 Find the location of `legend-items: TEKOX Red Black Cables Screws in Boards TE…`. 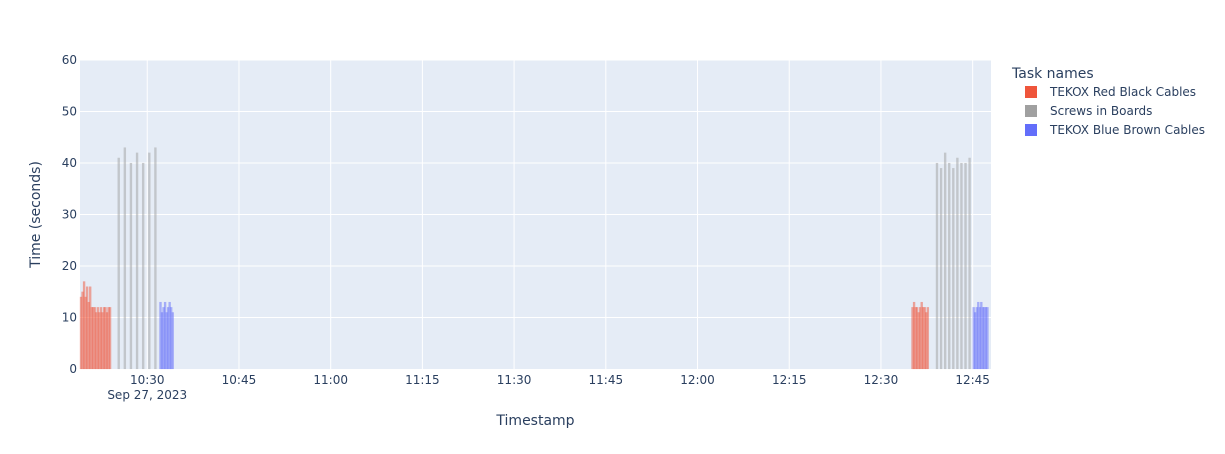

legend-items: TEKOX Red Black Cables Screws in Boards TE… is located at coordinates (1115, 111).